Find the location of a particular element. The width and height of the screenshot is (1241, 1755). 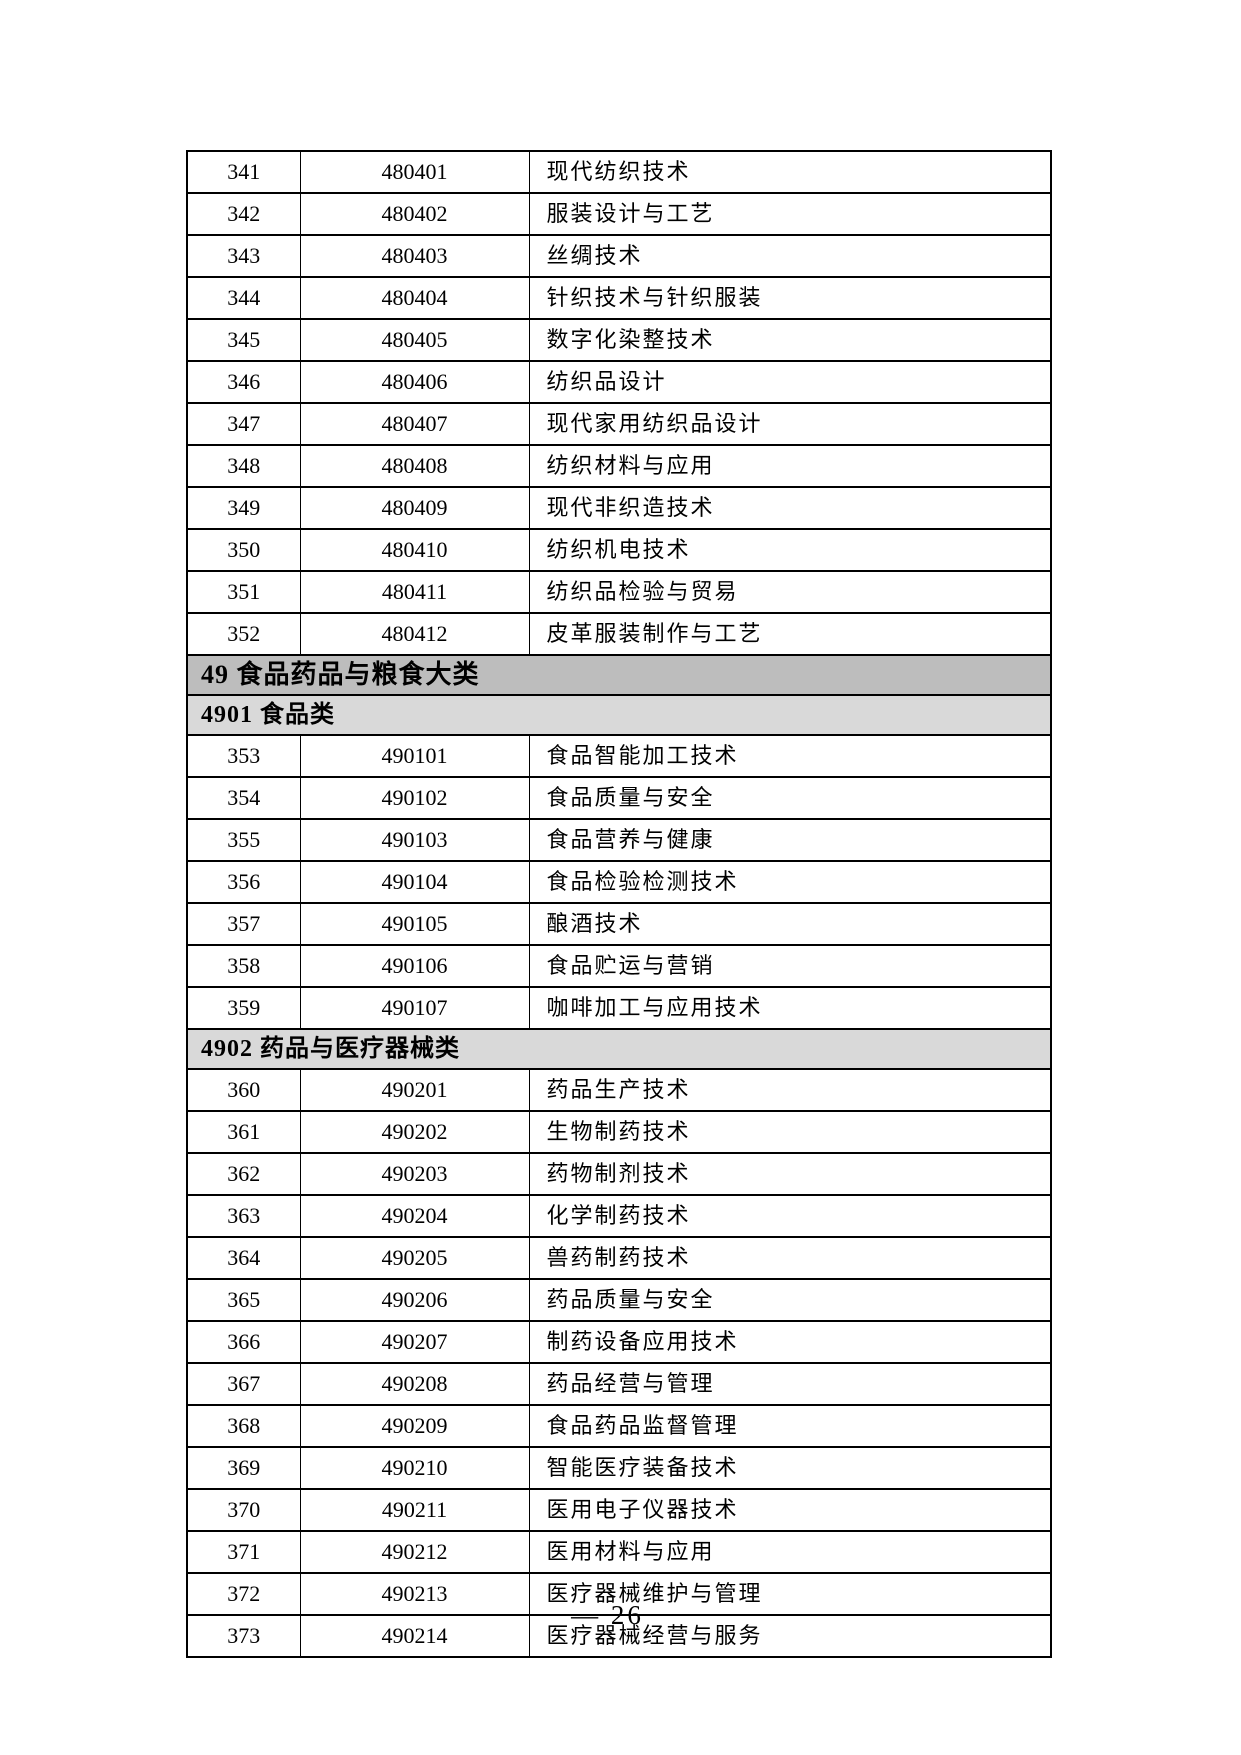

table-row: 344 480404 针织技术与针织服装 is located at coordinates (619, 298).